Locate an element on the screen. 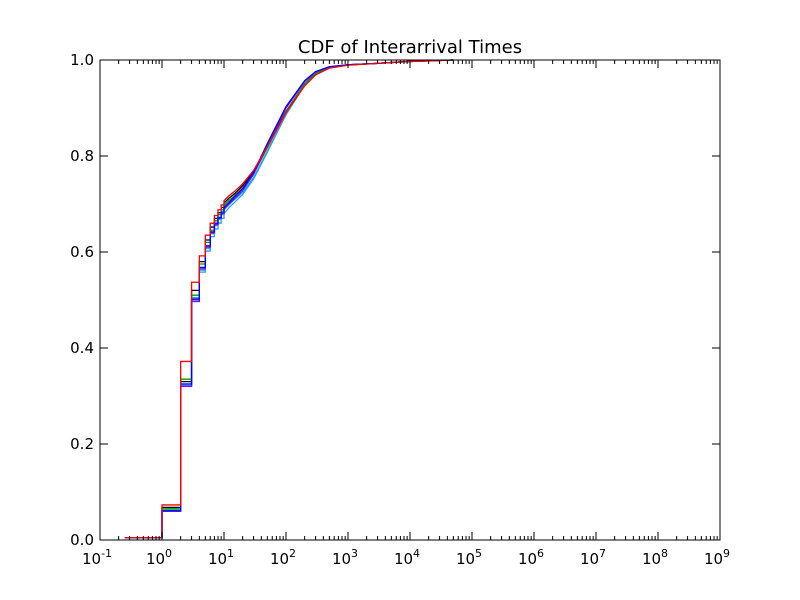 Image resolution: width=800 pixels, height=600 pixels. x-tick-label-exponent: 4 is located at coordinates (416, 553).